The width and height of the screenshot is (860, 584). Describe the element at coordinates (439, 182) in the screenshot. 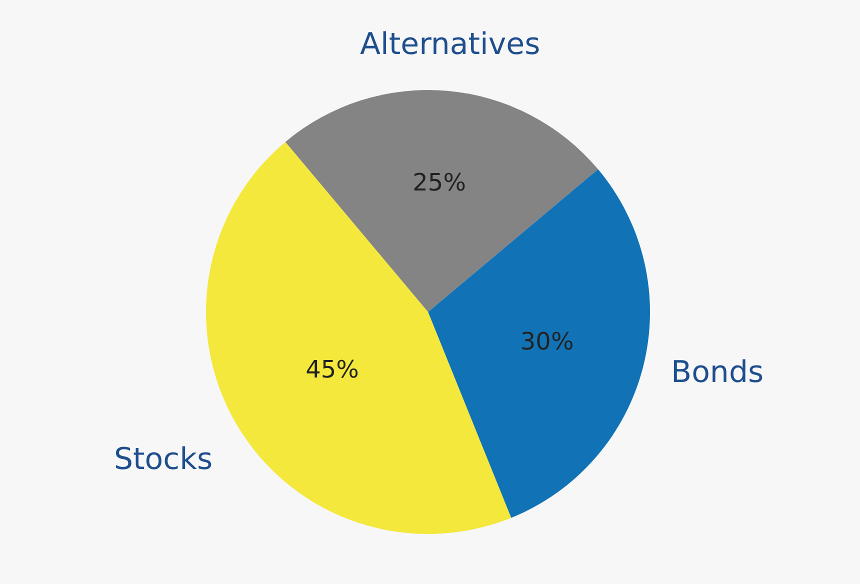

I see `data-label: 25%` at that location.